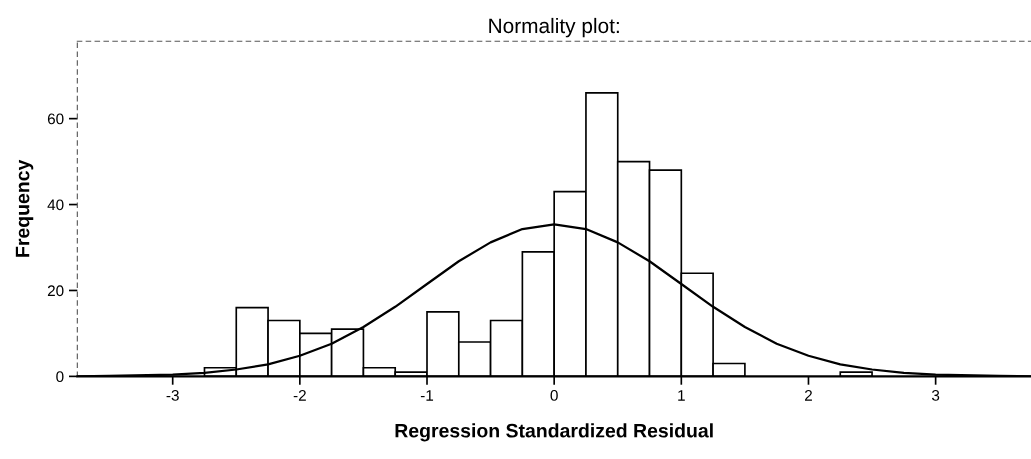  What do you see at coordinates (935, 395) in the screenshot?
I see `x-tick-label: 3` at bounding box center [935, 395].